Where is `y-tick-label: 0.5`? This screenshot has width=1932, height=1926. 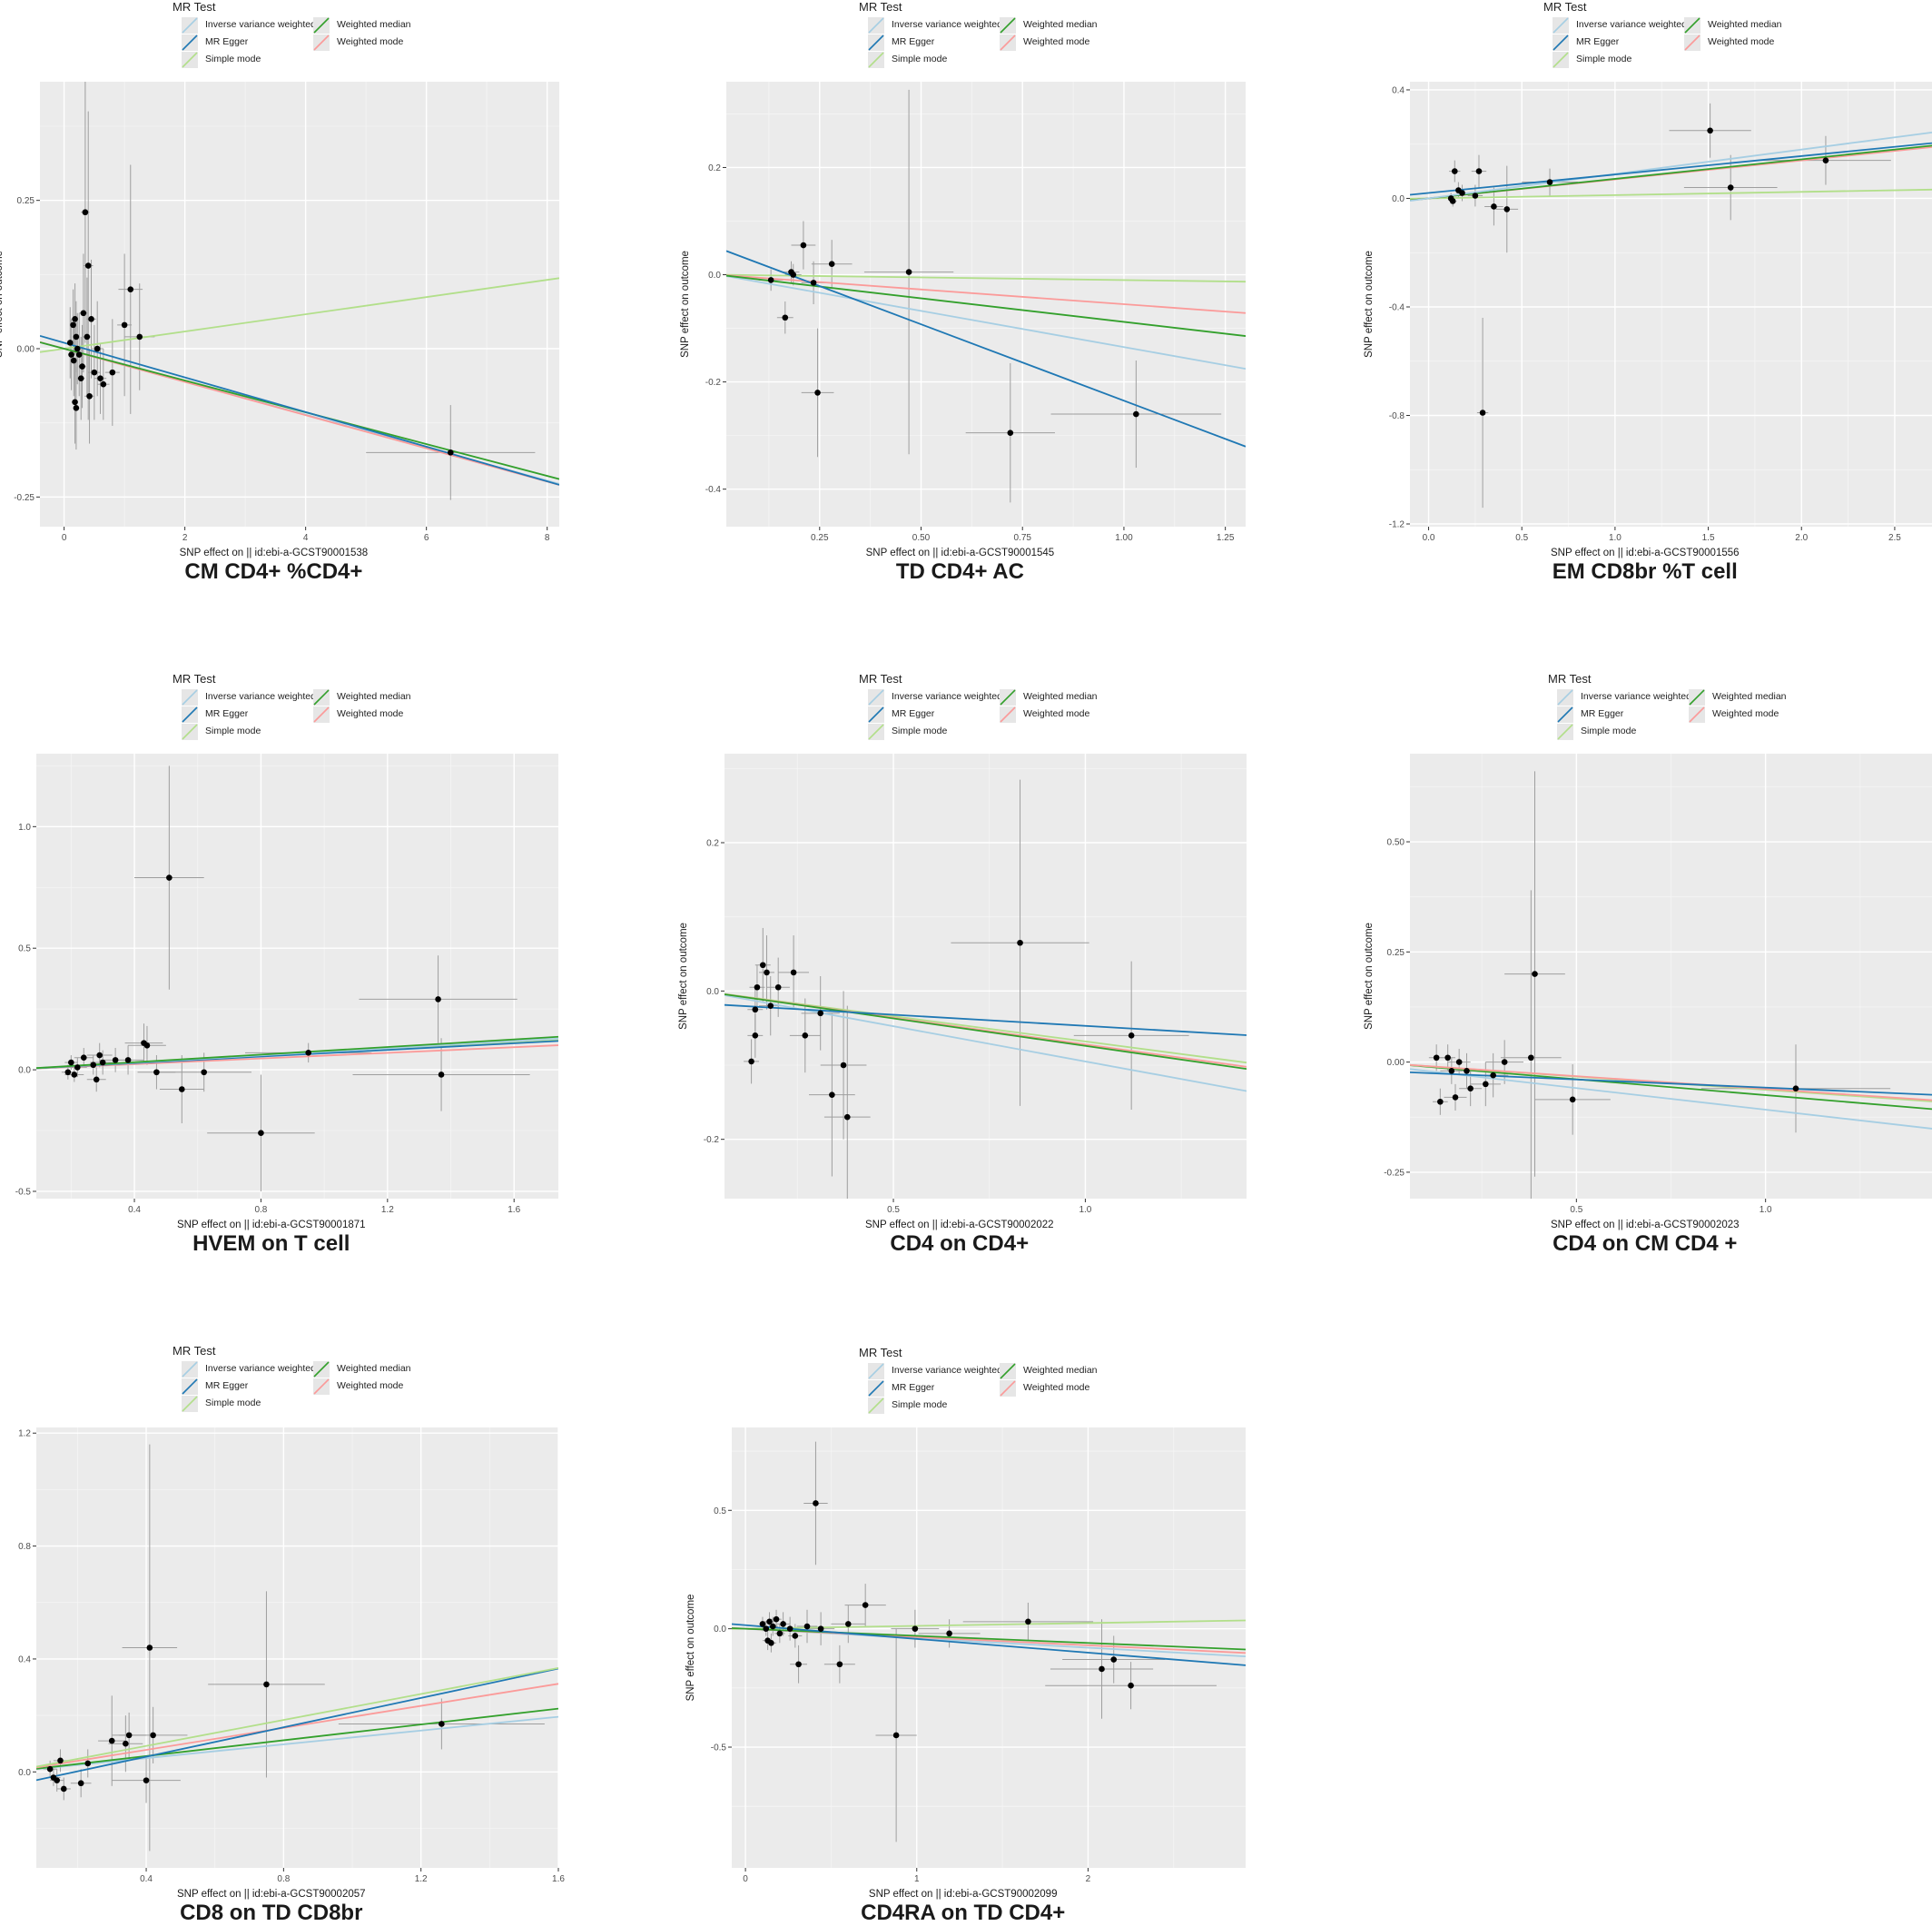
y-tick-label: 0.5 is located at coordinates (720, 1511).